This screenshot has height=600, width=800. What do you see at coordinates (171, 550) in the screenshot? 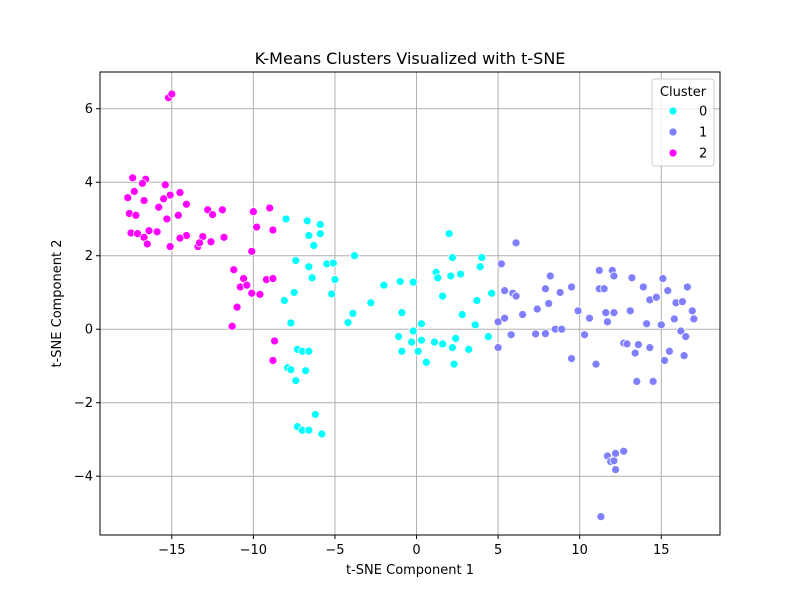
I see `x-tick-label: −15` at bounding box center [171, 550].